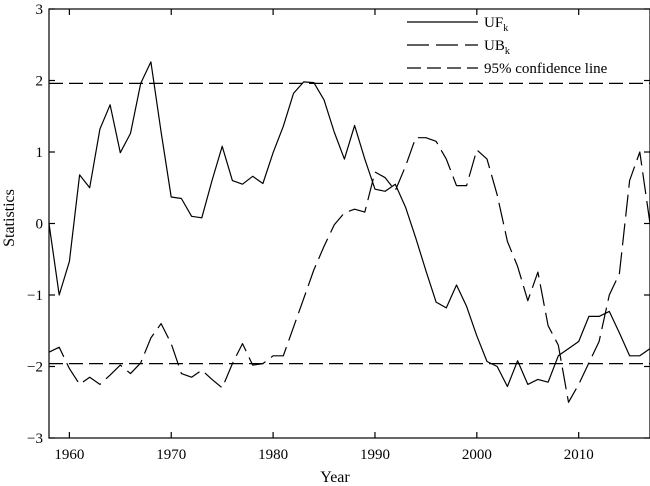  I want to click on y-tick-label--3: −3, so click(35, 439).